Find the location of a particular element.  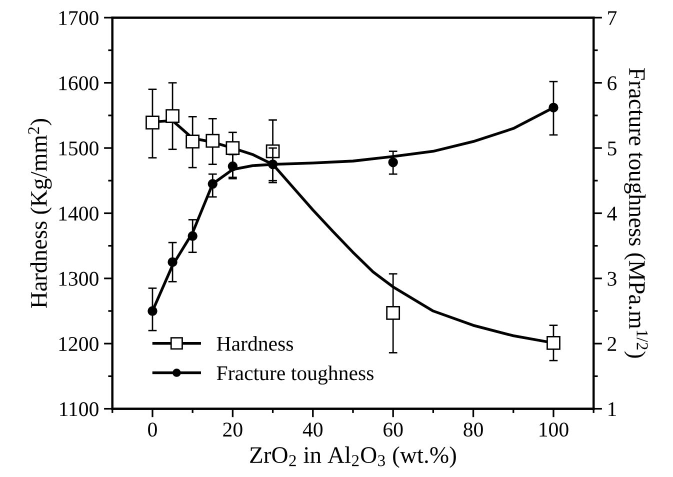

y2-tick-label: 3 is located at coordinates (612, 279).